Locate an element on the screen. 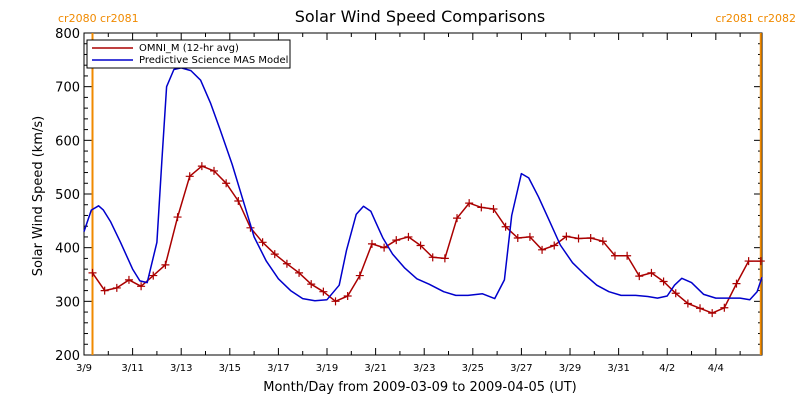 The height and width of the screenshot is (400, 800). x-tick-label: 3/13 is located at coordinates (181, 368).